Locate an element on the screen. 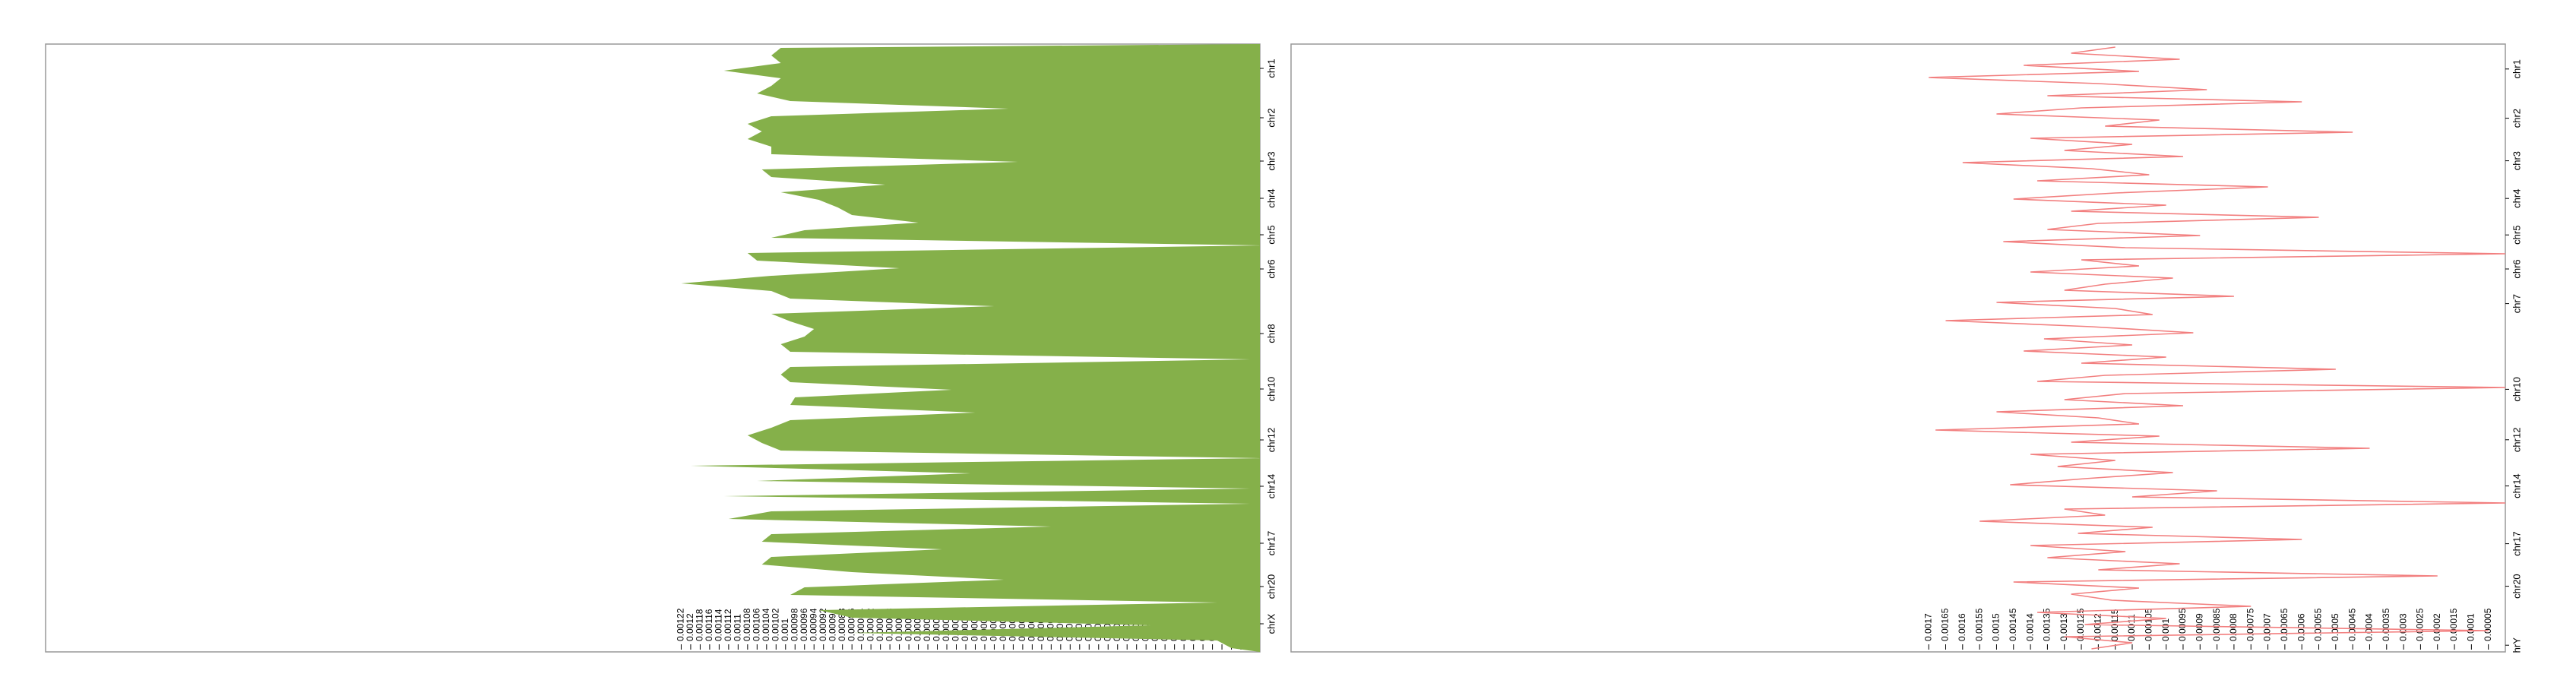 The height and width of the screenshot is (699, 2576). x-tick-label: 0.00055 is located at coordinates (2318, 624).